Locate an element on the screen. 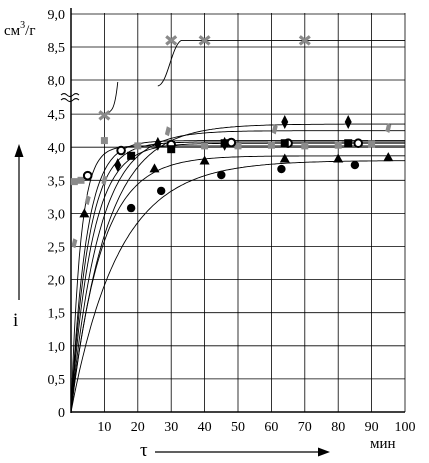 This screenshot has height=463, width=429. x-tick-label: 70 is located at coordinates (305, 427).